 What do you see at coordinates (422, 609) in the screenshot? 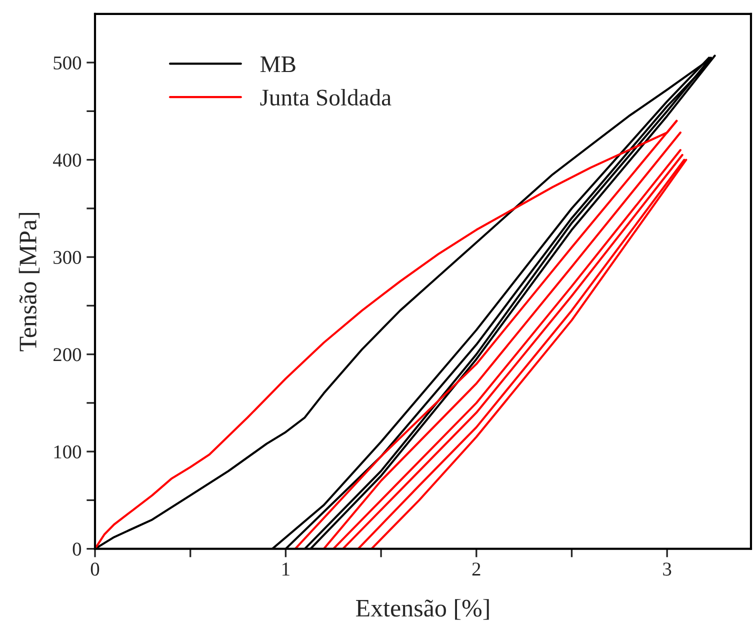
I see `x-axis-title: Extensão [%]` at bounding box center [422, 609].